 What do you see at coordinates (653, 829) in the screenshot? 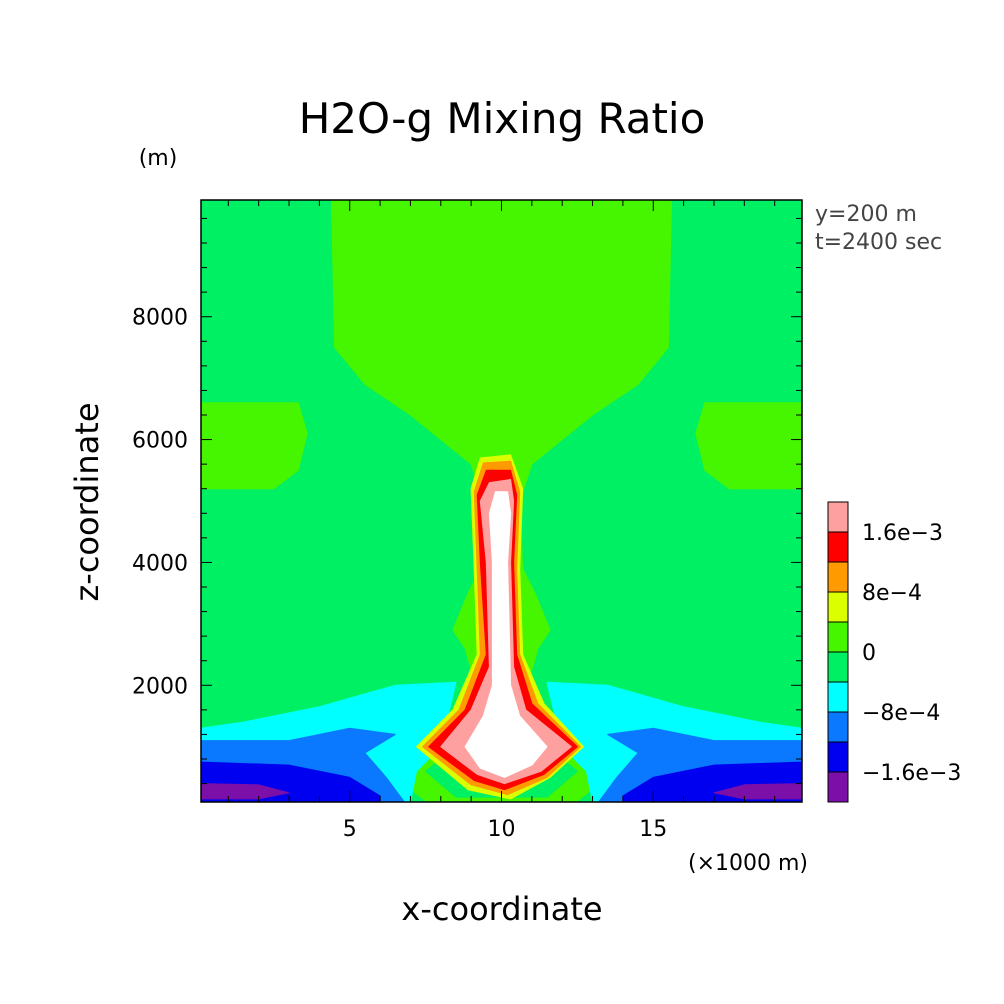
I see `x-tick-label: 15` at bounding box center [653, 829].